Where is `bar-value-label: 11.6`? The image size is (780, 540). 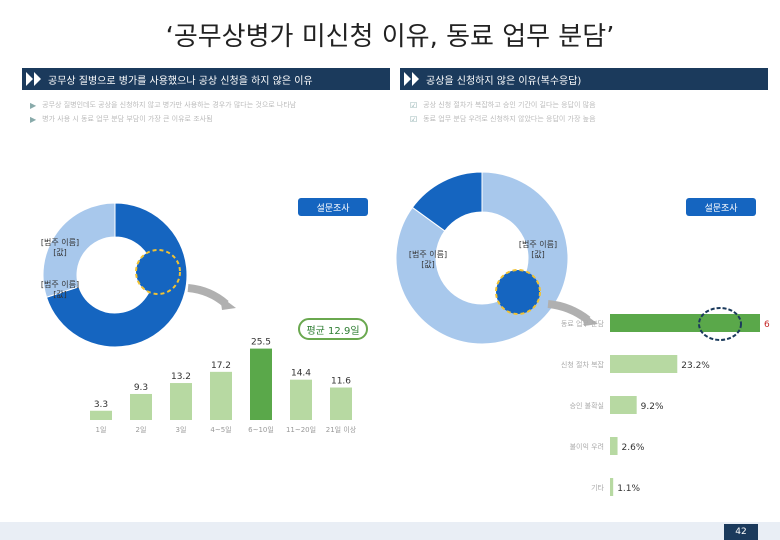
bar-value-label: 11.6 is located at coordinates (341, 382).